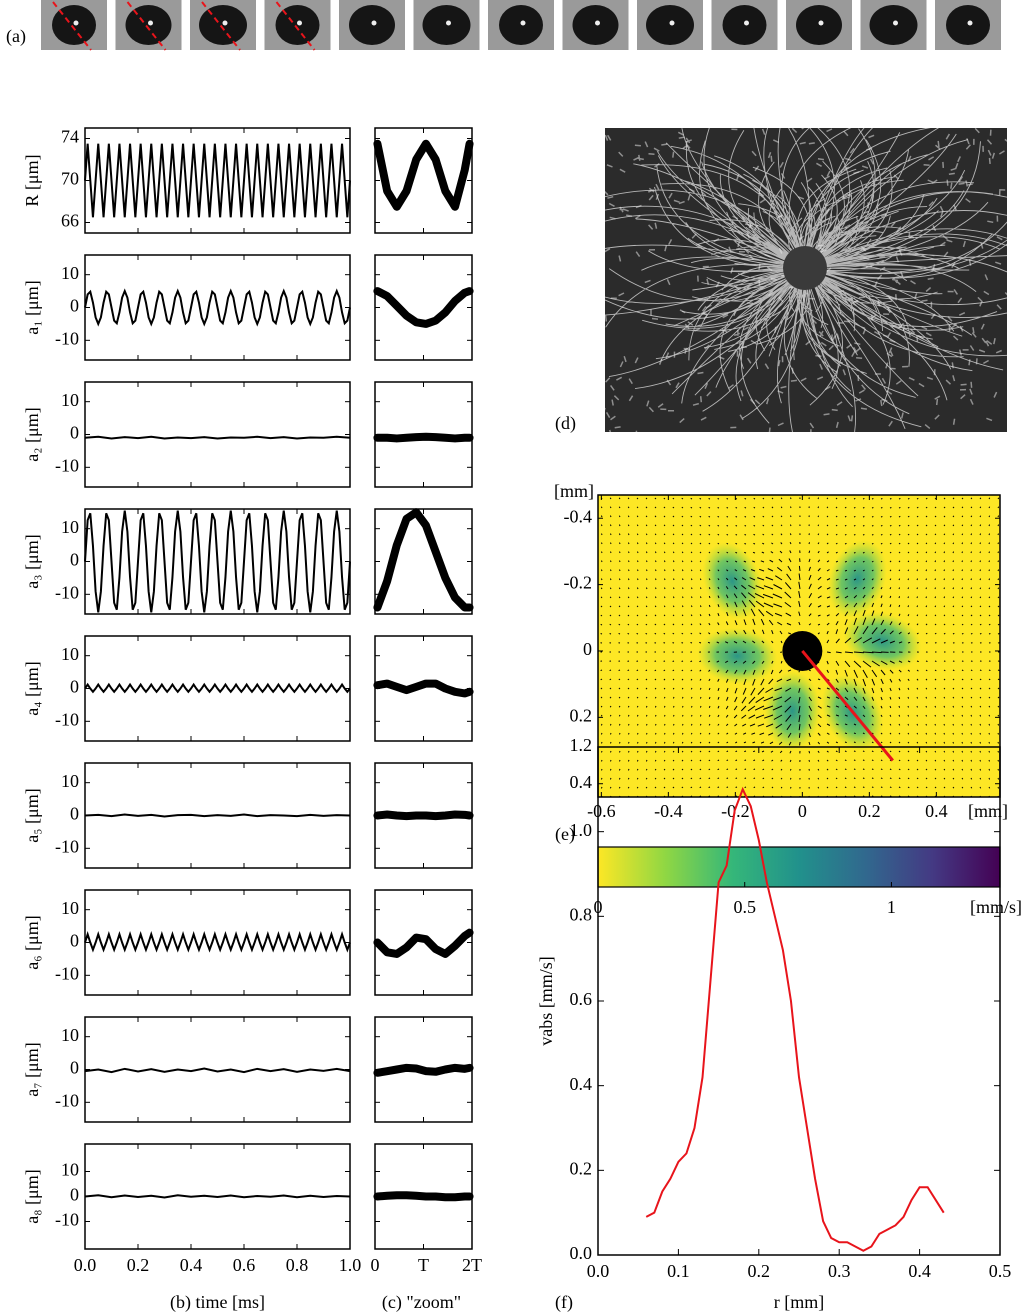  Describe the element at coordinates (1000, 1271) in the screenshot. I see `x-tick-label: 0.5` at that location.